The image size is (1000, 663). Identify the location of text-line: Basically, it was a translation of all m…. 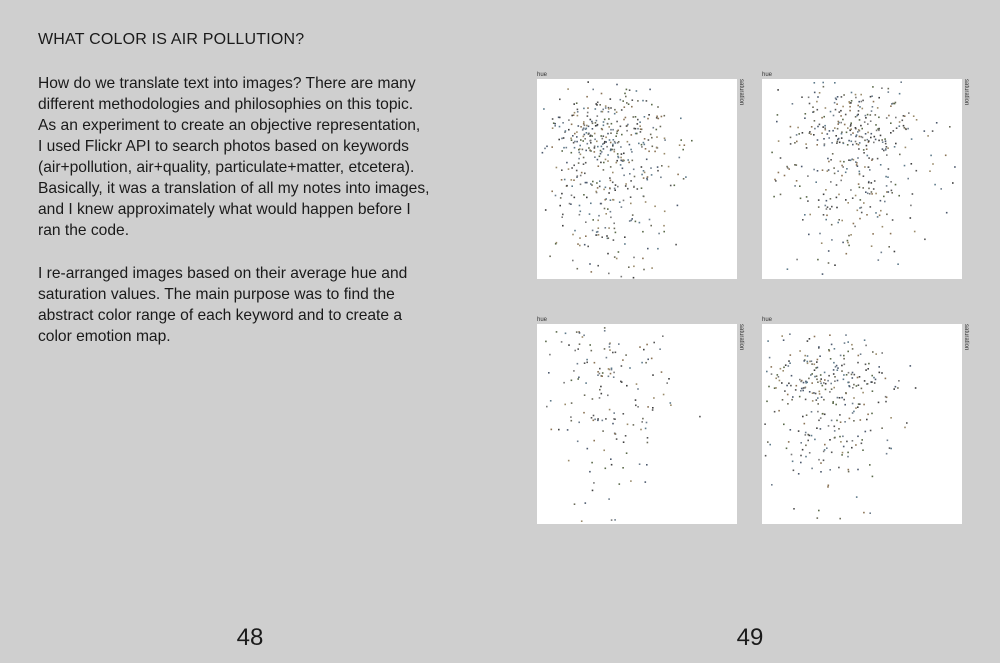
(234, 188).